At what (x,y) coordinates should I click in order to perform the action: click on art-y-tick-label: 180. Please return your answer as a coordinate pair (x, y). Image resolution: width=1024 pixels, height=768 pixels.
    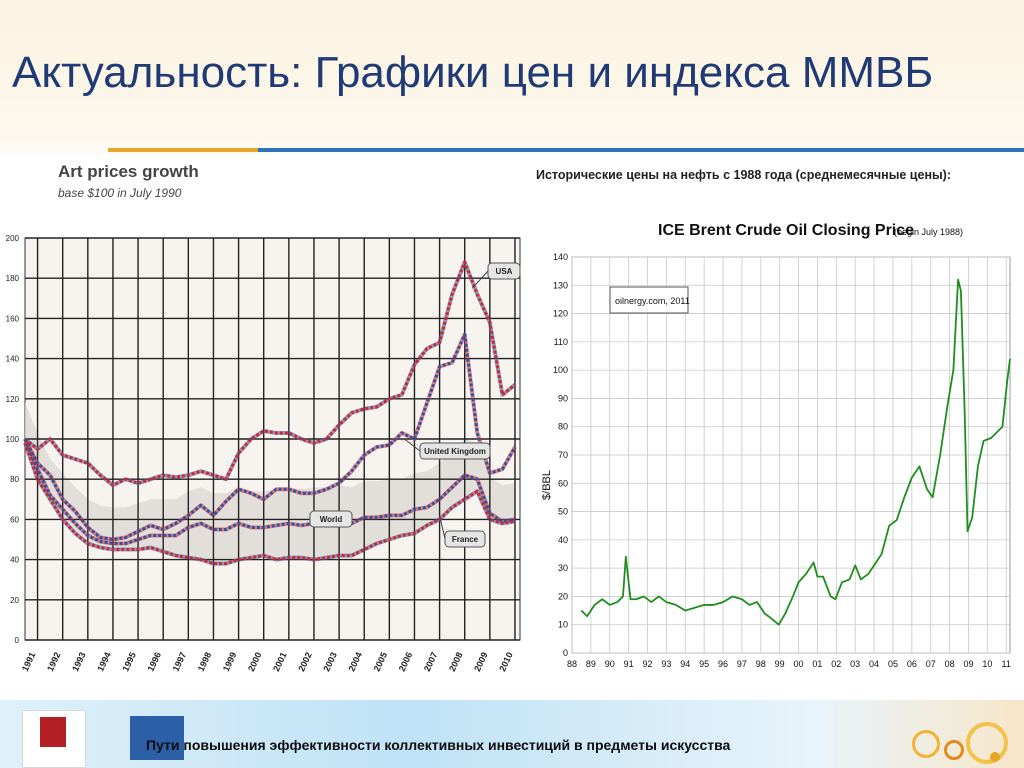
    Looking at the image, I should click on (13, 278).